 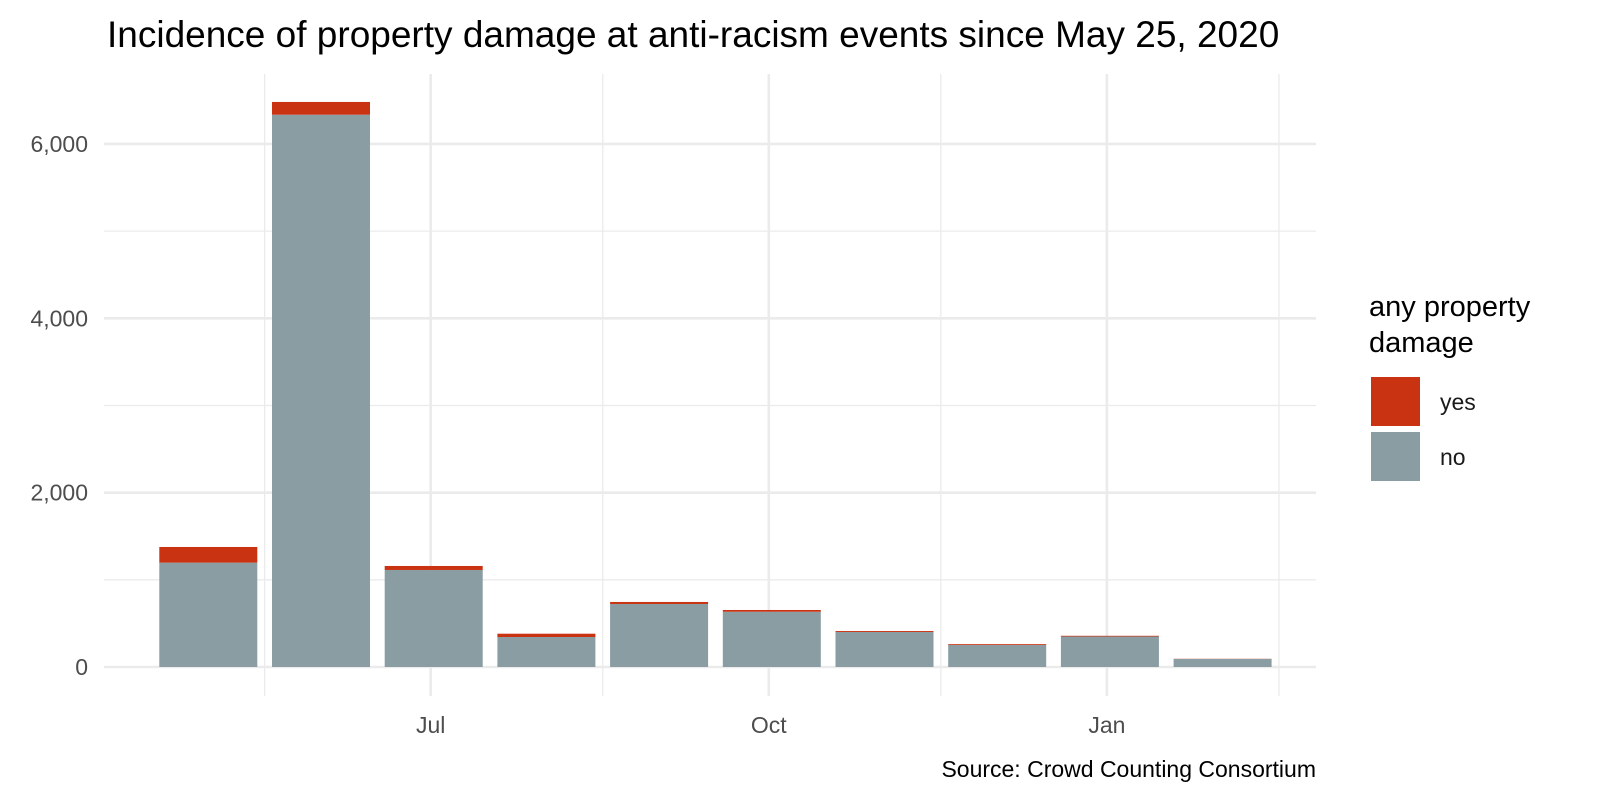 I want to click on chart-caption: Source: Crowd Counting Consortium, so click(x=1128, y=769).